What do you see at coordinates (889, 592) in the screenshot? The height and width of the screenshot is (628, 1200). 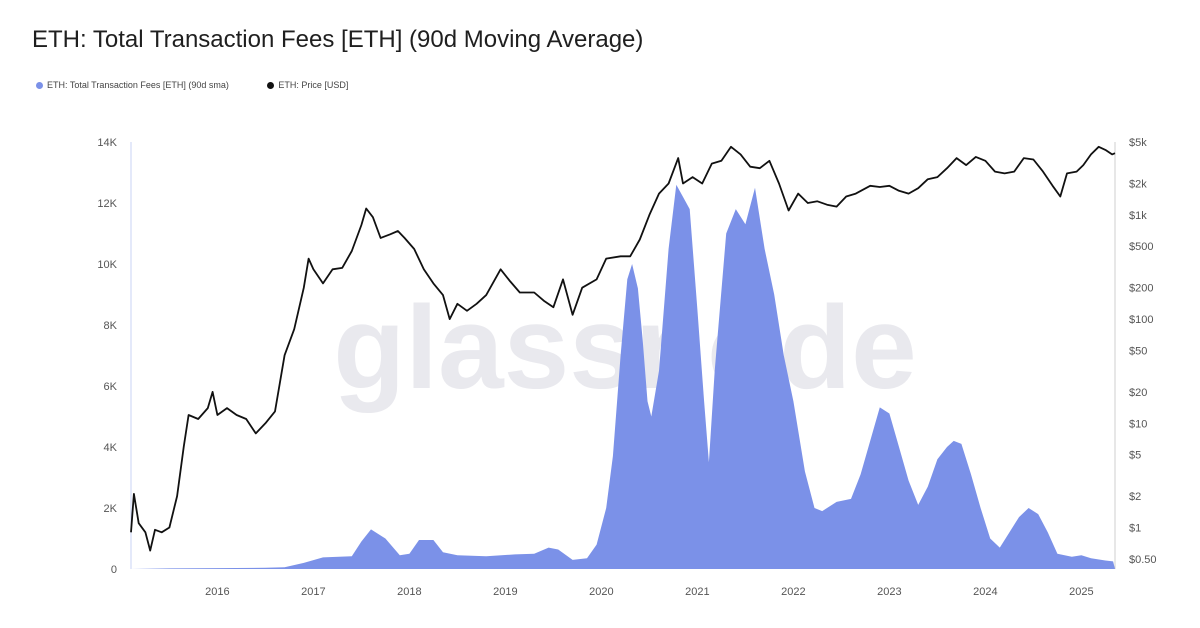 I see `x-tick-label: 2023` at bounding box center [889, 592].